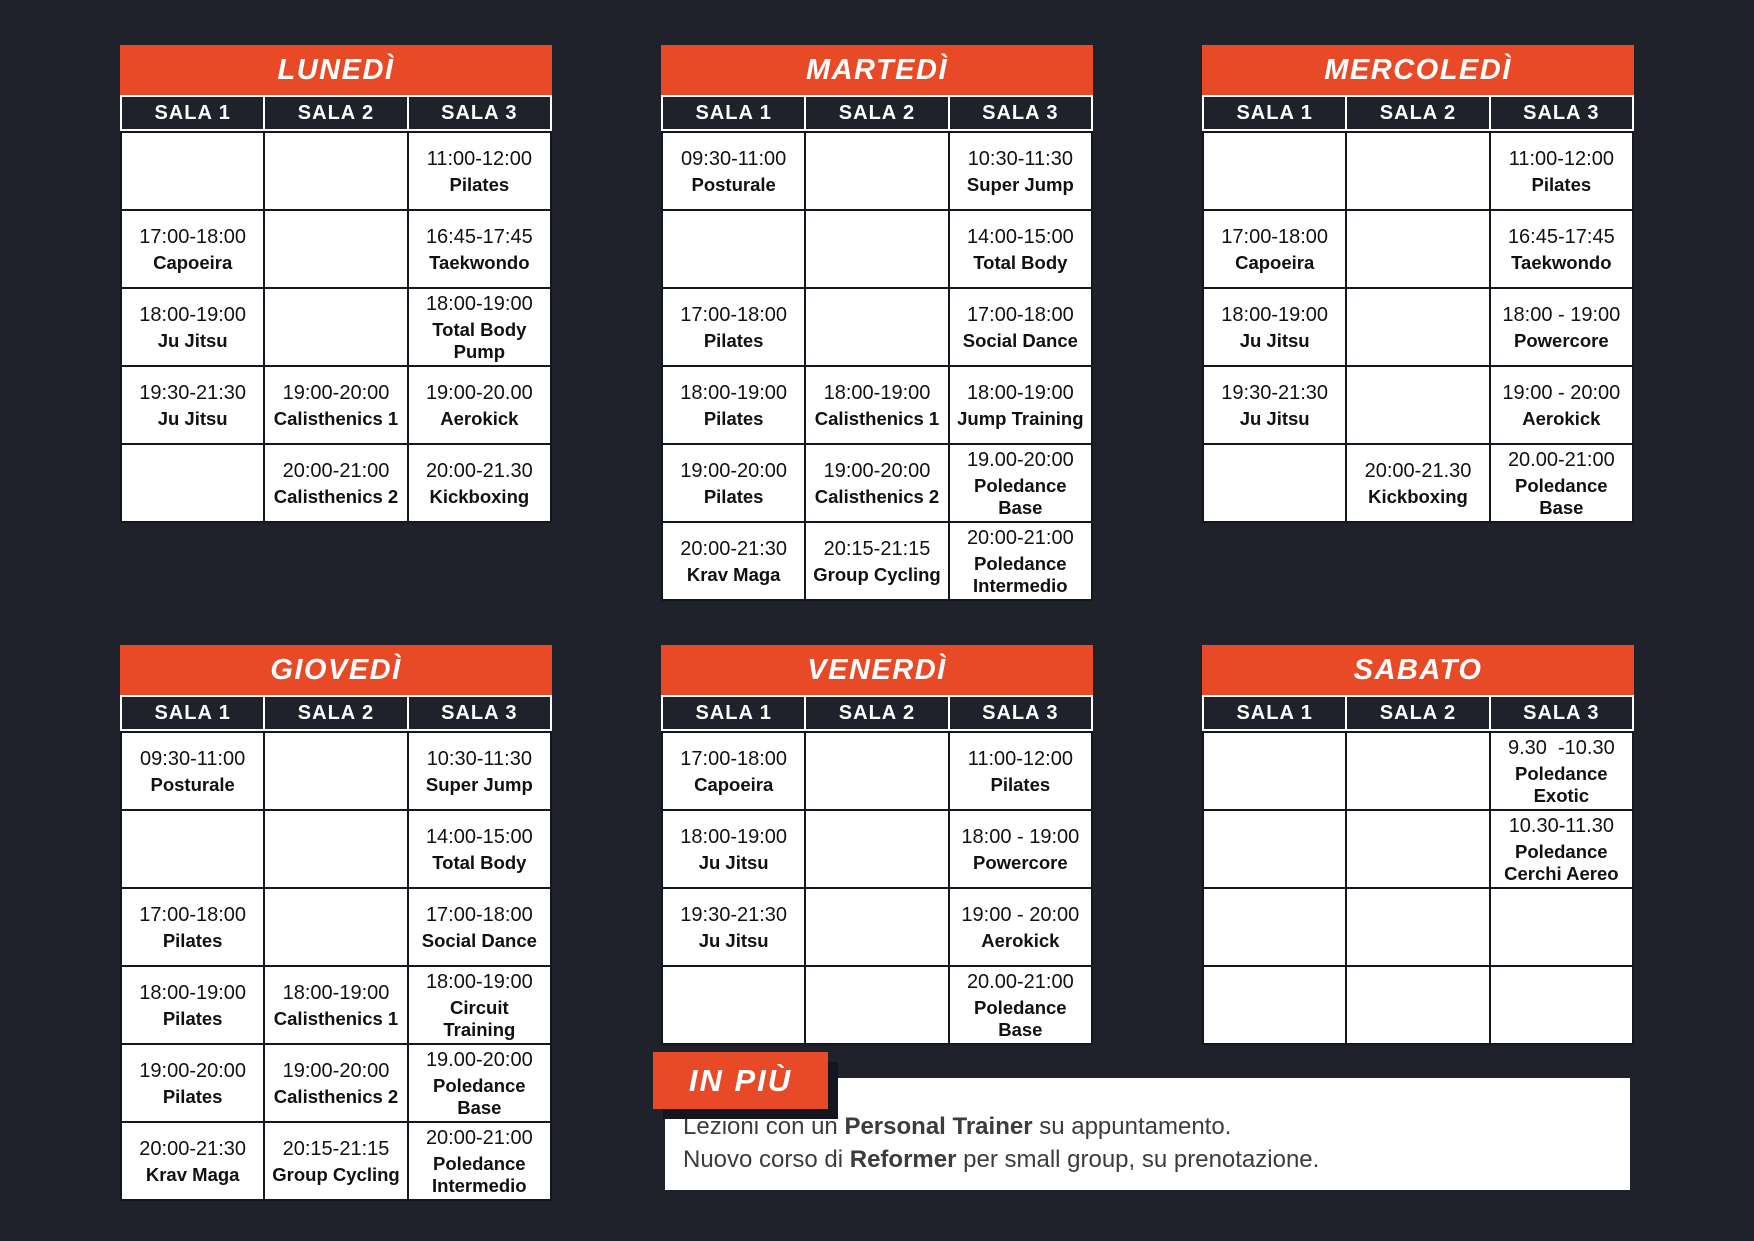 This screenshot has width=1754, height=1241. Describe the element at coordinates (1020, 113) in the screenshot. I see `room-header: SALA 3` at that location.